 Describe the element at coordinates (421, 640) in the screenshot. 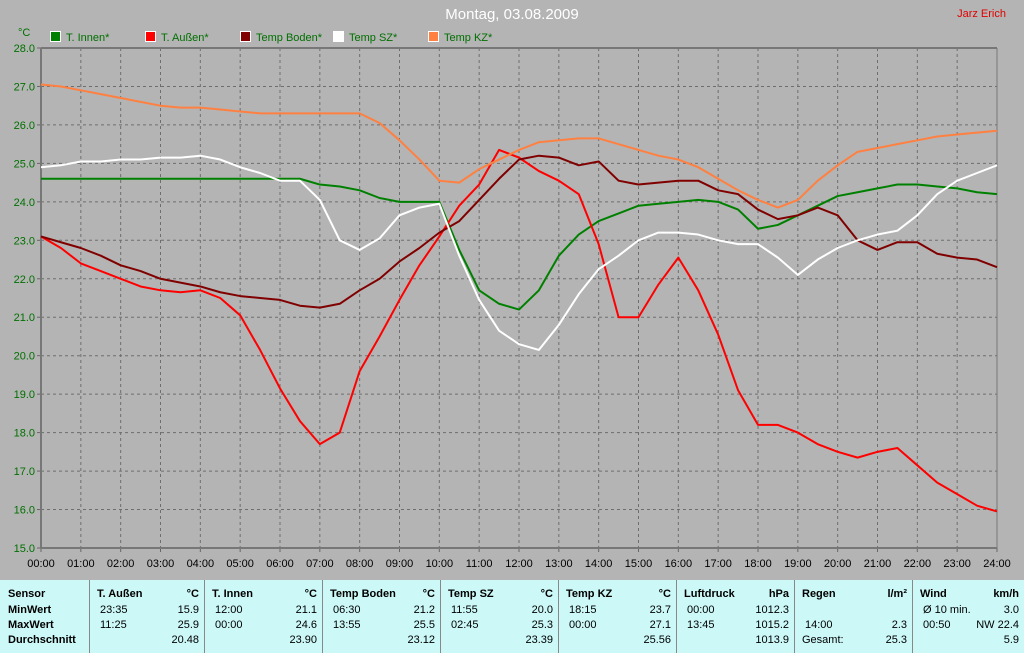

I see `avg-value: 23.12` at that location.